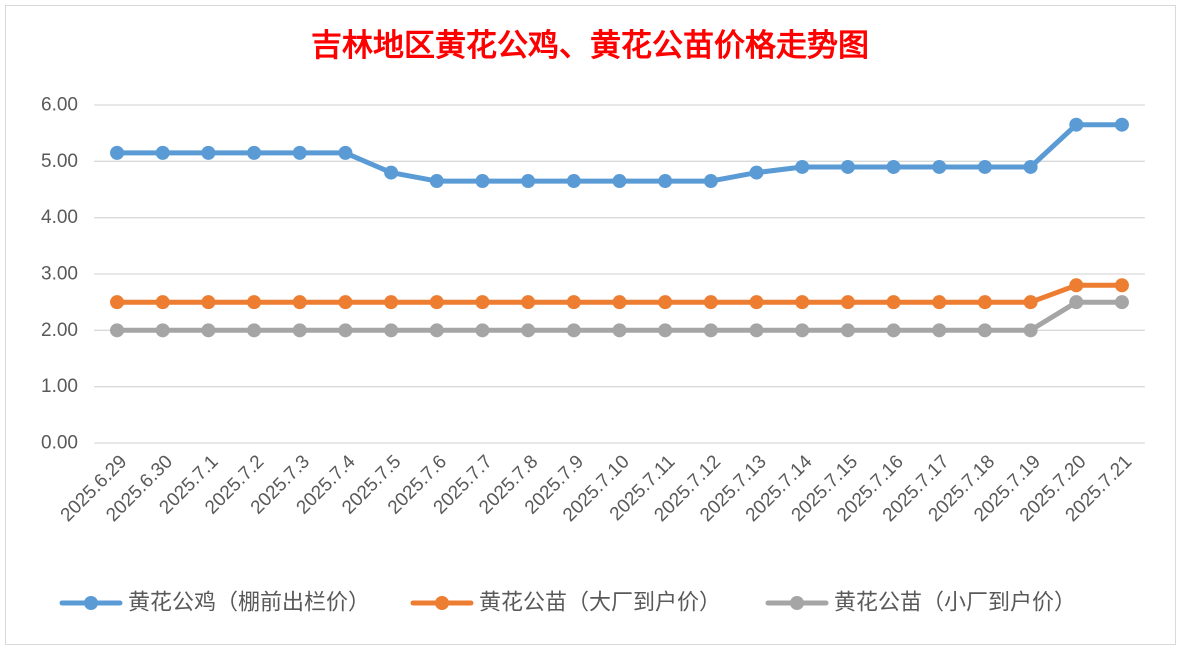  What do you see at coordinates (955, 603) in the screenshot?
I see `legend-label: 黄花公苗（小厂到户价）` at bounding box center [955, 603].